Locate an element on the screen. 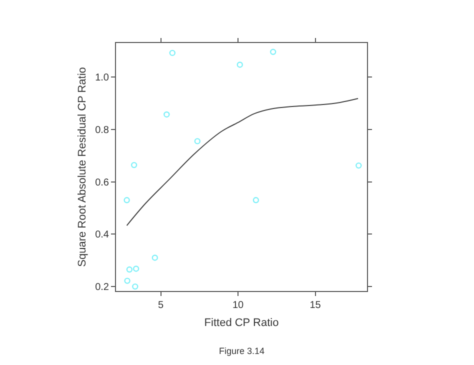  x-tick-label: 15 is located at coordinates (316, 305).